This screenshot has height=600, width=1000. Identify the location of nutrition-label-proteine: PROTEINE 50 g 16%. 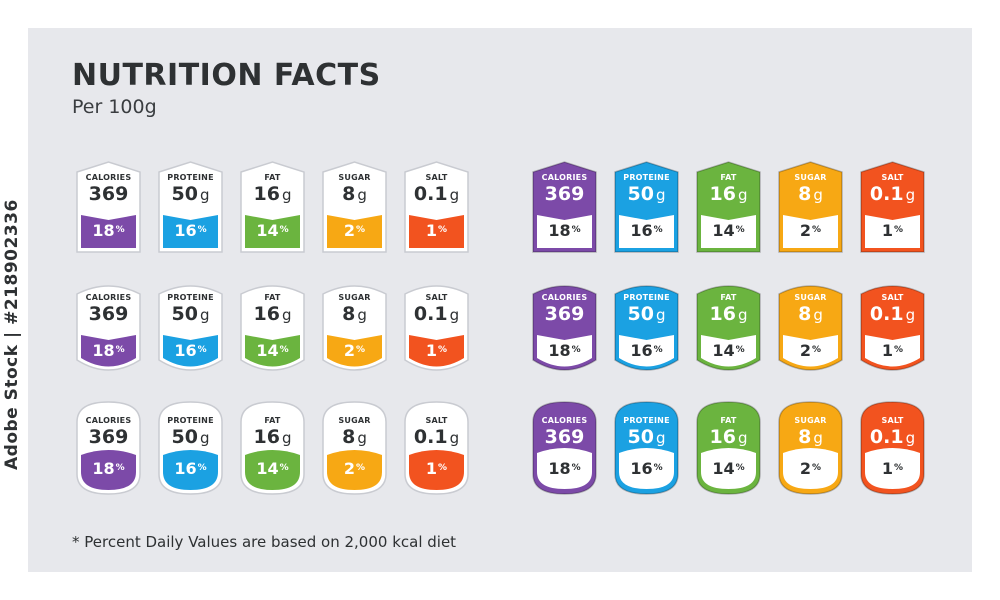
(190, 448).